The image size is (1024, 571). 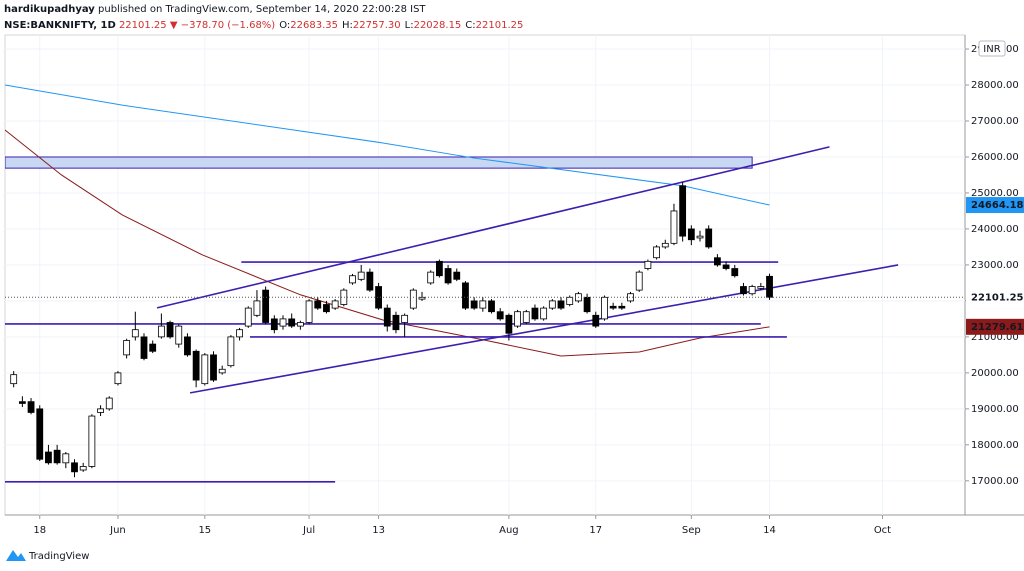 I want to click on y-tick-label: 24000.00, so click(x=995, y=229).